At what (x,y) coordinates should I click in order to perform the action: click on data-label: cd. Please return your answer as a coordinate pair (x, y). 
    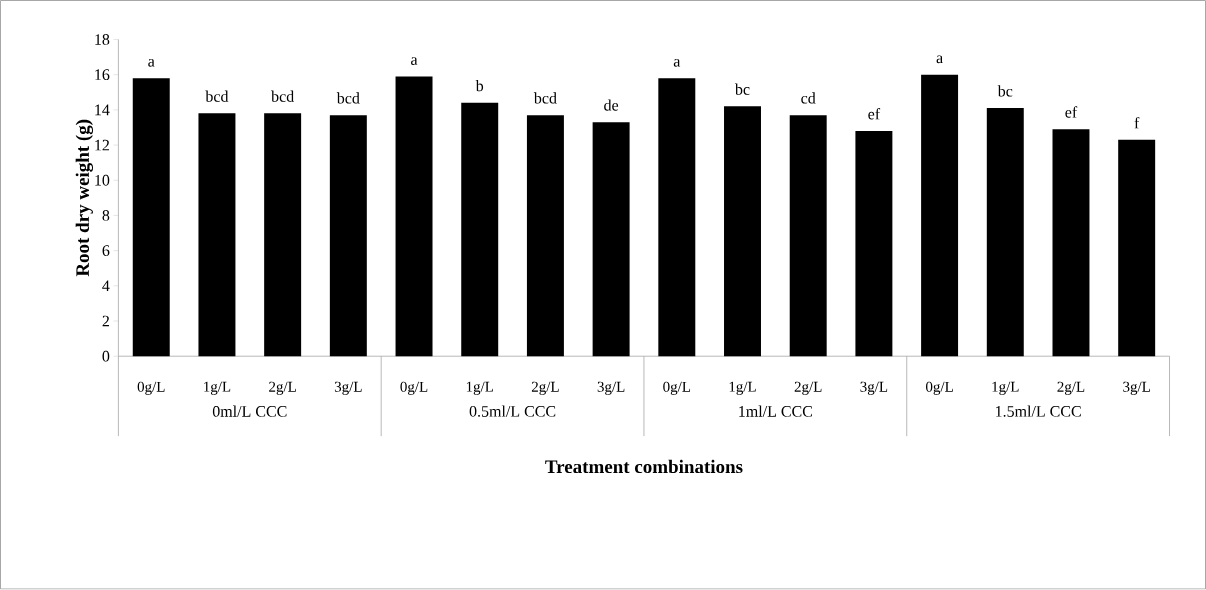
    Looking at the image, I should click on (808, 98).